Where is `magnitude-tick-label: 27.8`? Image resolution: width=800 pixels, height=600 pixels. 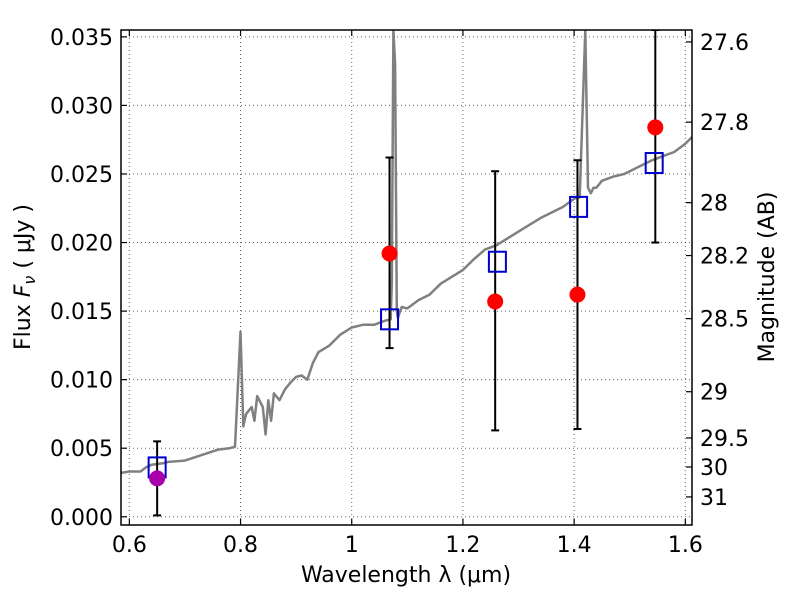 magnitude-tick-label: 27.8 is located at coordinates (724, 123).